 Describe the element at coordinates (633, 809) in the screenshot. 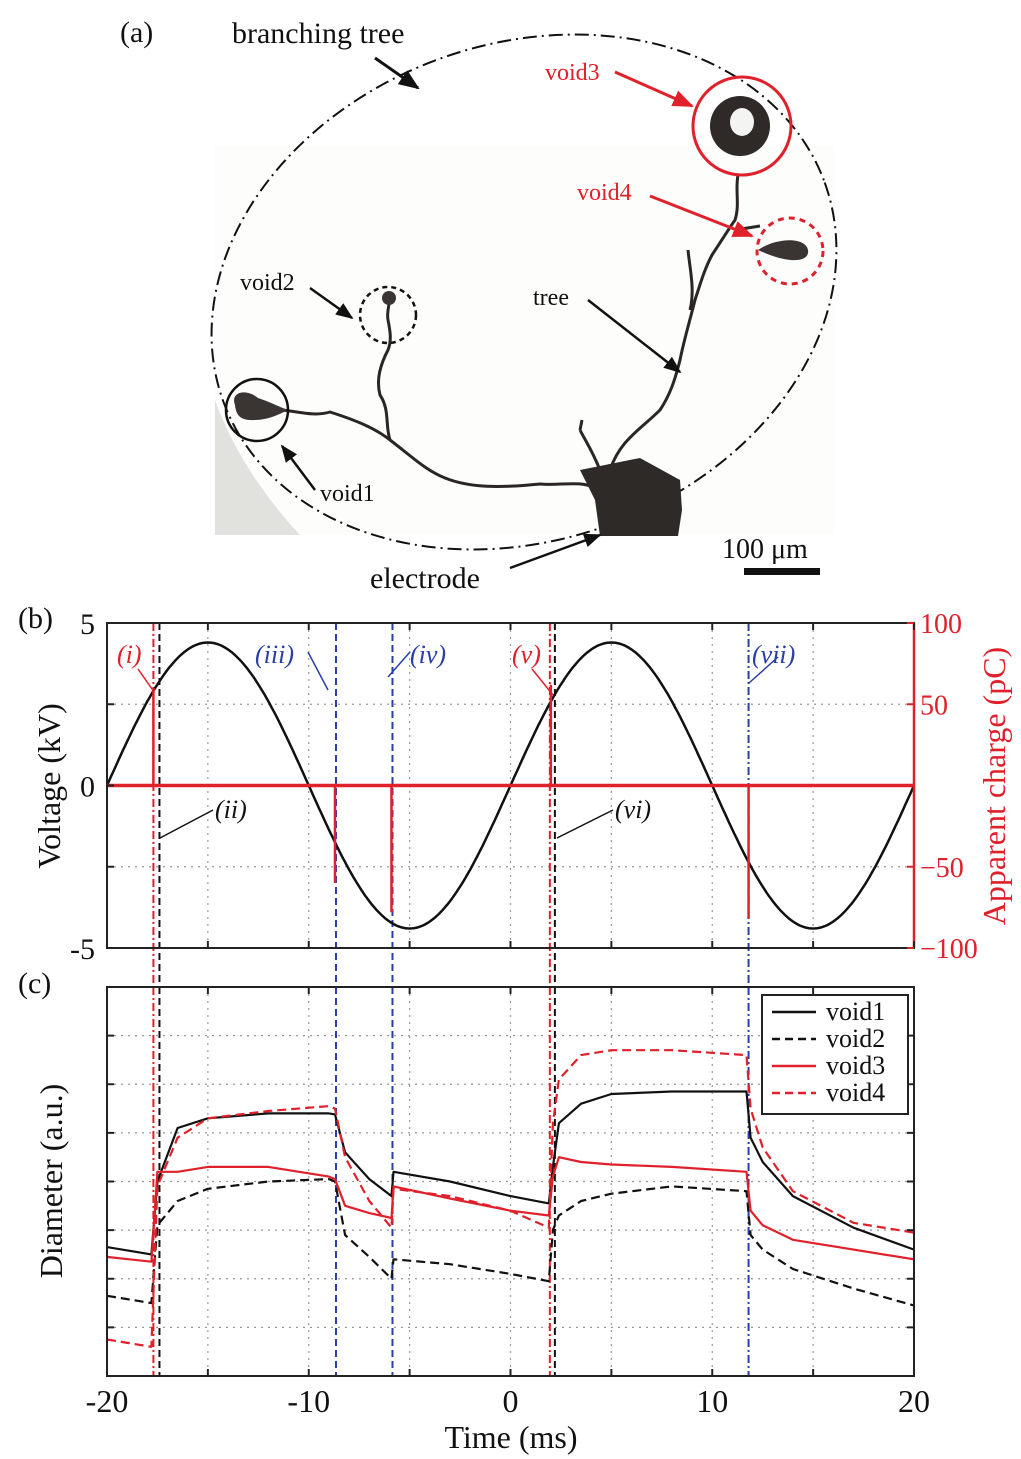

I see `event-label-vi: (vi)` at that location.